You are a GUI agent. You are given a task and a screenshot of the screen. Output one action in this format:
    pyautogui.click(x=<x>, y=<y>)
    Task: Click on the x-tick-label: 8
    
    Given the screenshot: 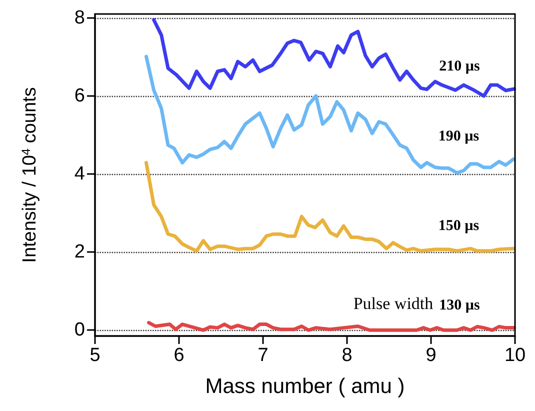 What is the action you would take?
    pyautogui.click(x=347, y=355)
    